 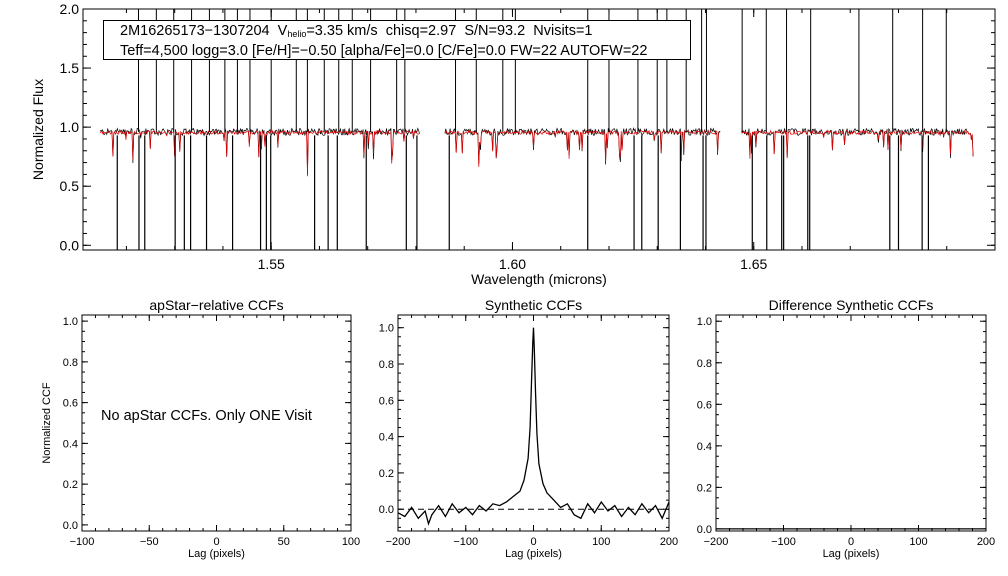 What do you see at coordinates (533, 305) in the screenshot?
I see `synthetic-ccf-title: Synthetic CCFs` at bounding box center [533, 305].